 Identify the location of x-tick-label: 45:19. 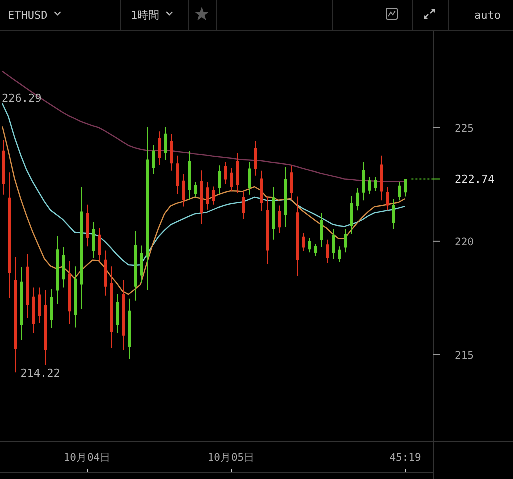
(406, 458).